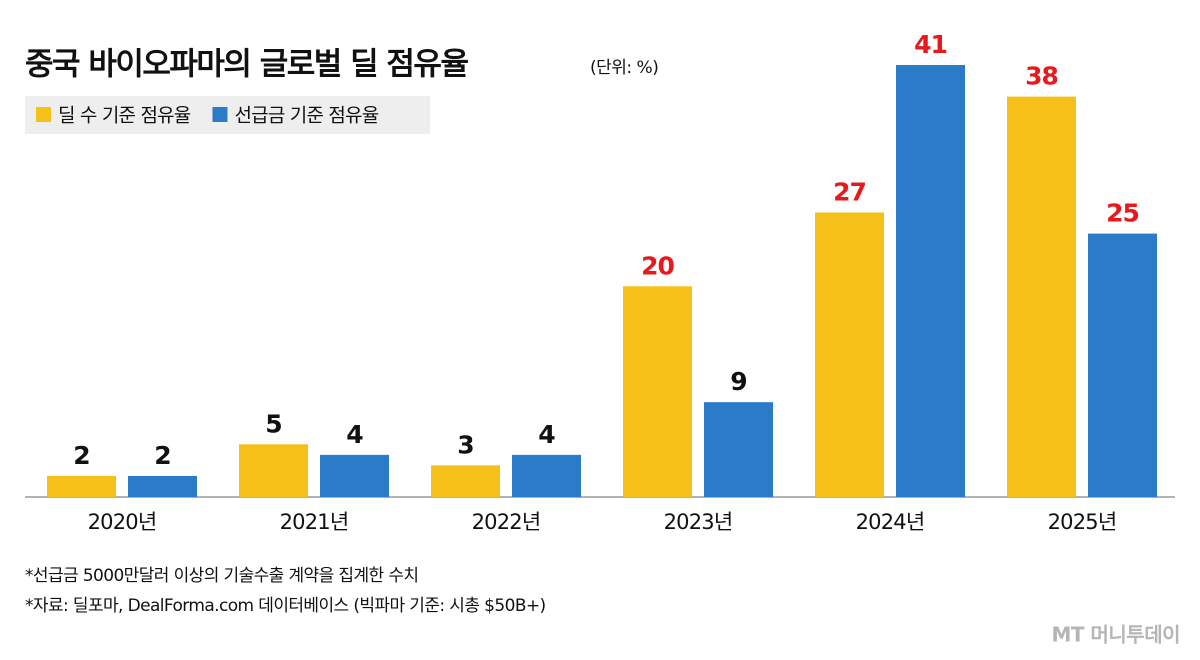 The height and width of the screenshot is (660, 1200). What do you see at coordinates (124, 116) in the screenshot?
I see `legend-label: 딜 수 기준 점유율` at bounding box center [124, 116].